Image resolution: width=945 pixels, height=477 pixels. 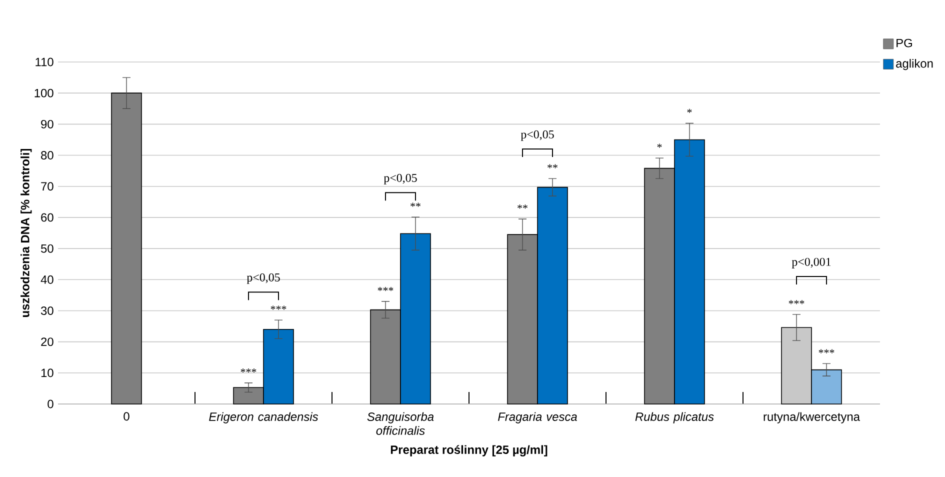 I want to click on y-tick-label: 70, so click(x=47, y=186).